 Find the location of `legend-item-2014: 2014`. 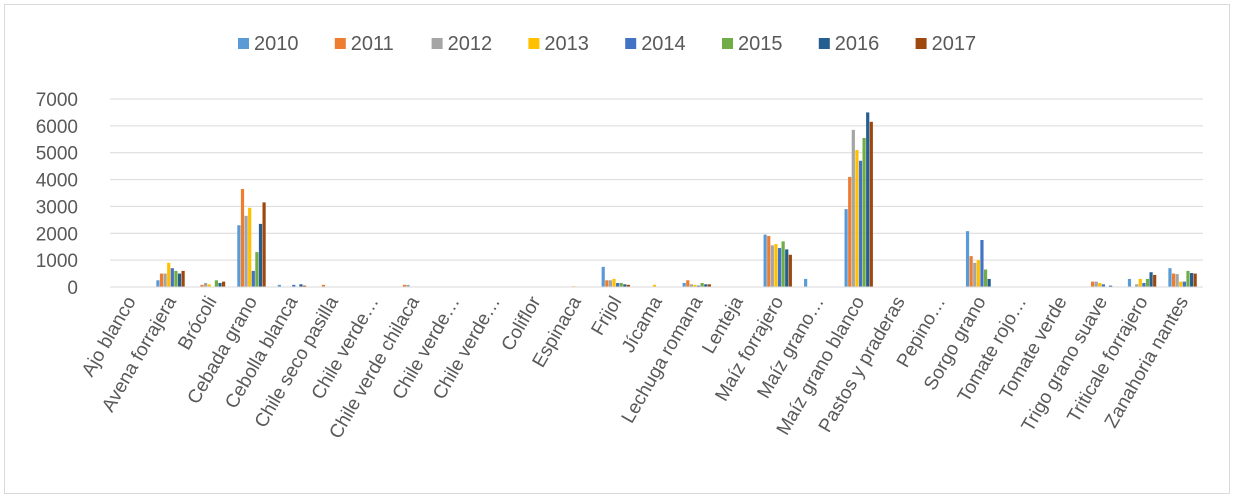

legend-item-2014: 2014 is located at coordinates (655, 44).